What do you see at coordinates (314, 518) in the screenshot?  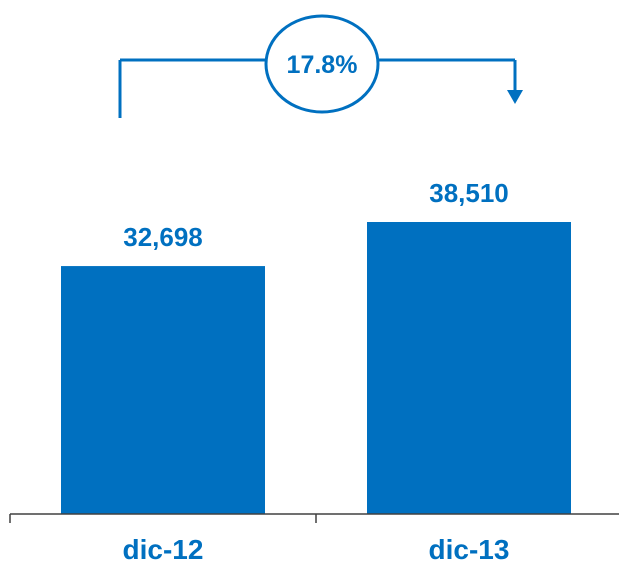 I see `x-axis` at bounding box center [314, 518].